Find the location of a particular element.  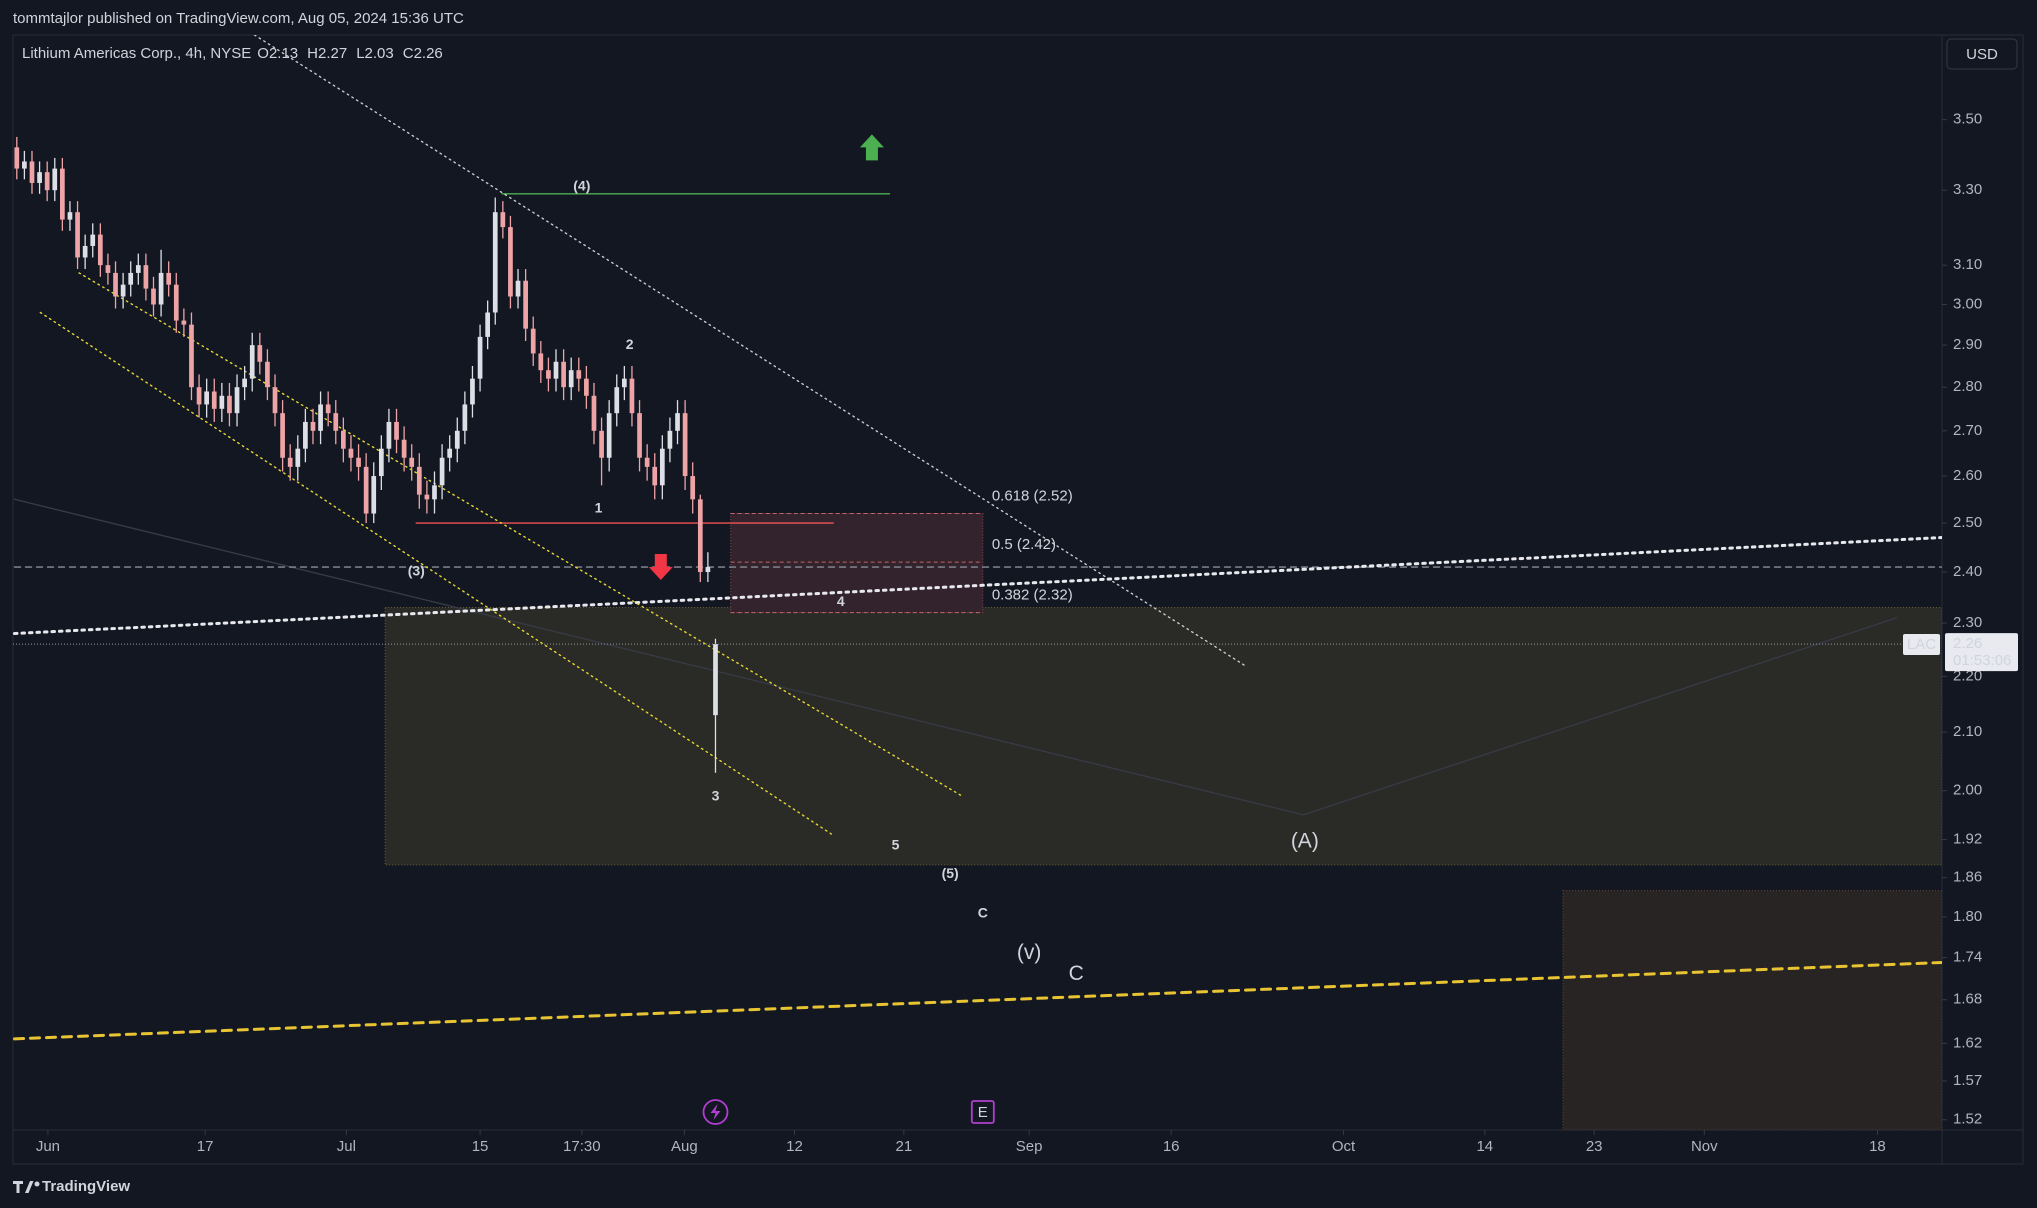

currency-button is located at coordinates (1982, 54).